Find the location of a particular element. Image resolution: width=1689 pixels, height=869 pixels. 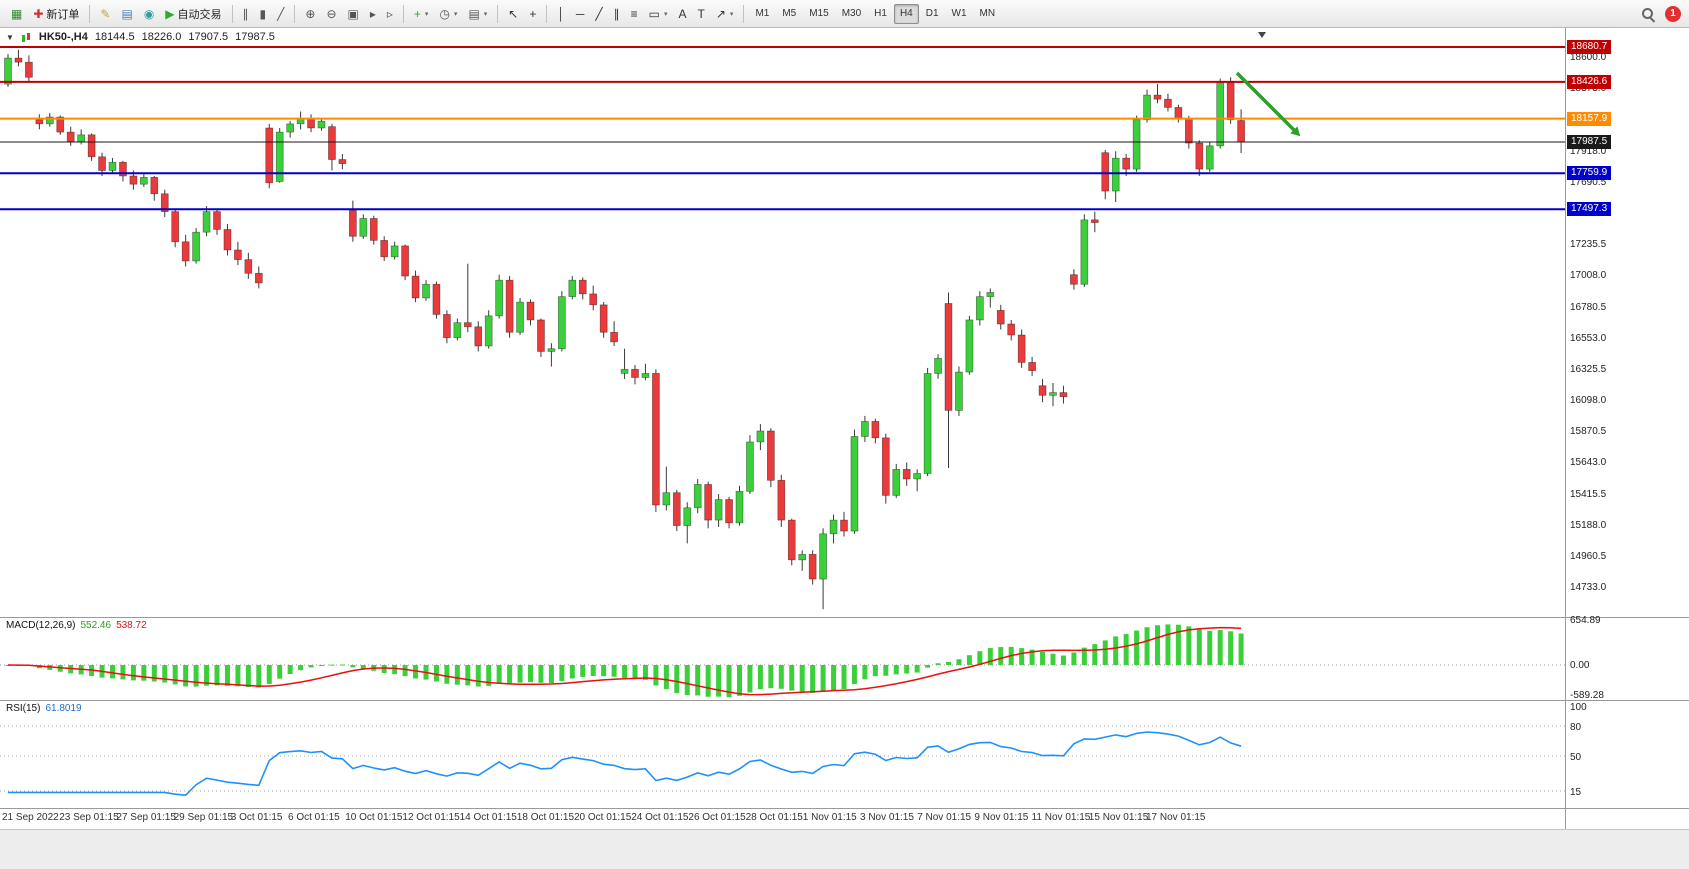

rsi-panel-separator is located at coordinates (844, 700).